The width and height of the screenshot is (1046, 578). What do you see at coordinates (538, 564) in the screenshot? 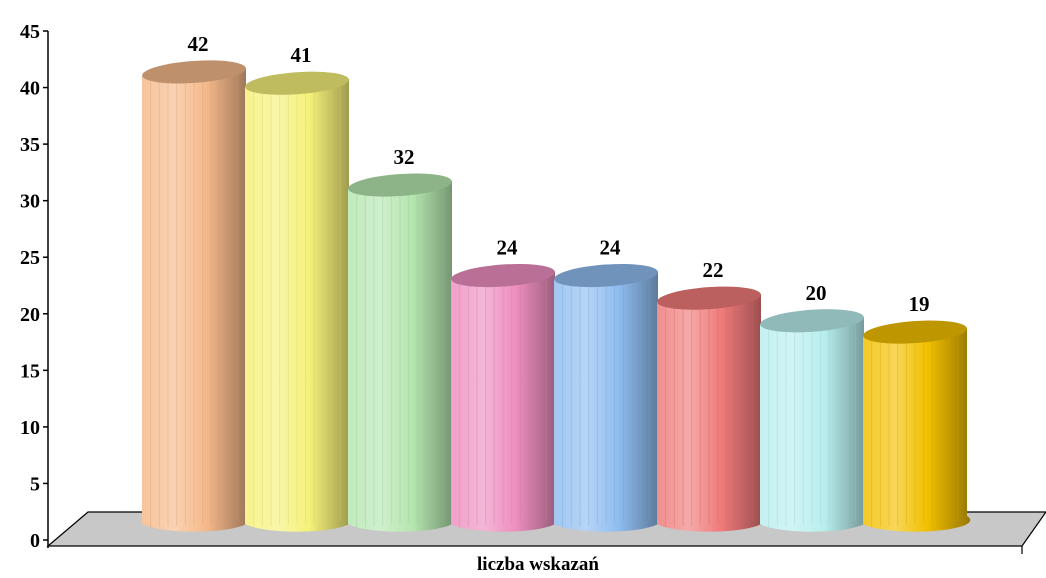
I see `x-axis-title: liczba wskazań` at bounding box center [538, 564].